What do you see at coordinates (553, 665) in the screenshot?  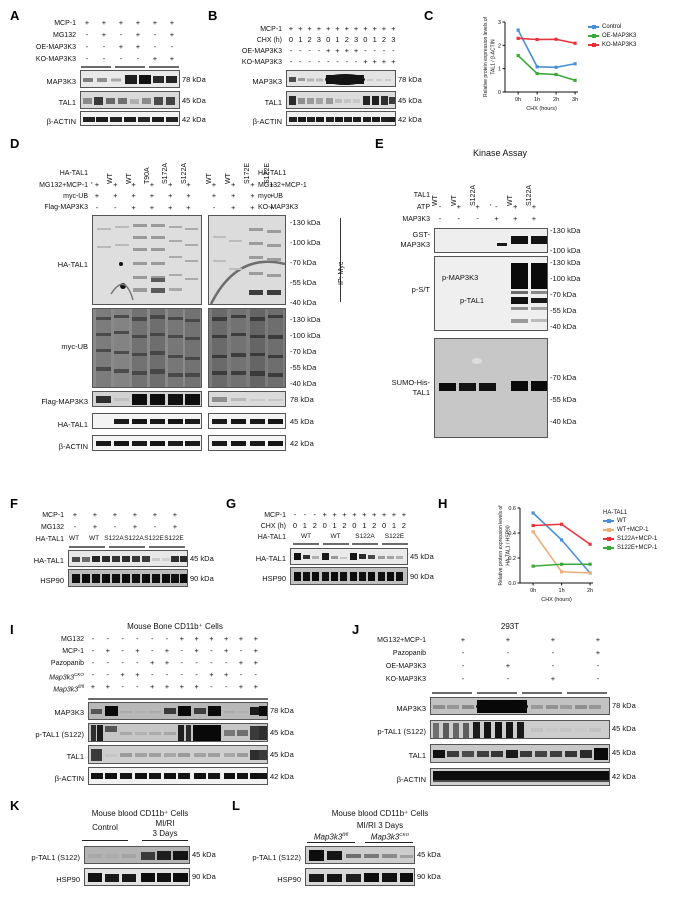 I see `symbol-j-r2-c2: -` at bounding box center [553, 665].